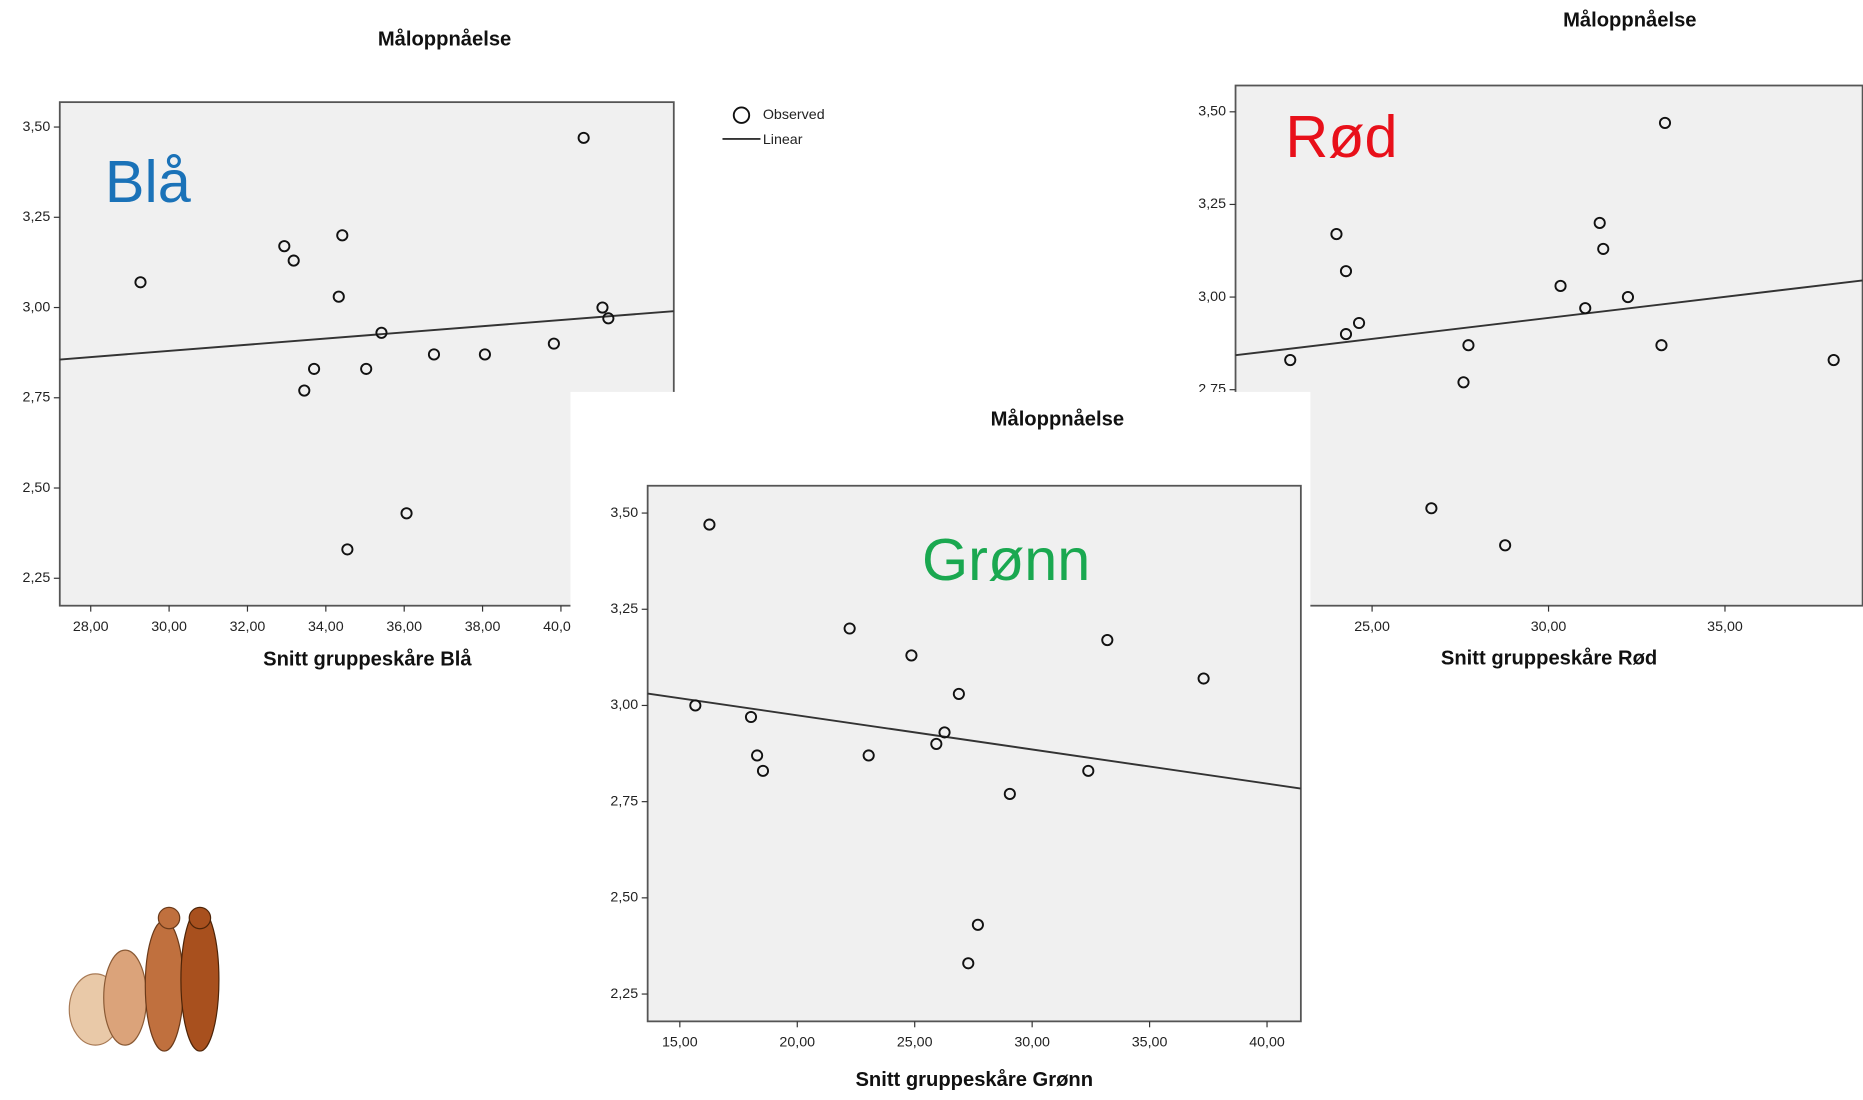  What do you see at coordinates (741, 115) in the screenshot?
I see `legend-marker` at bounding box center [741, 115].